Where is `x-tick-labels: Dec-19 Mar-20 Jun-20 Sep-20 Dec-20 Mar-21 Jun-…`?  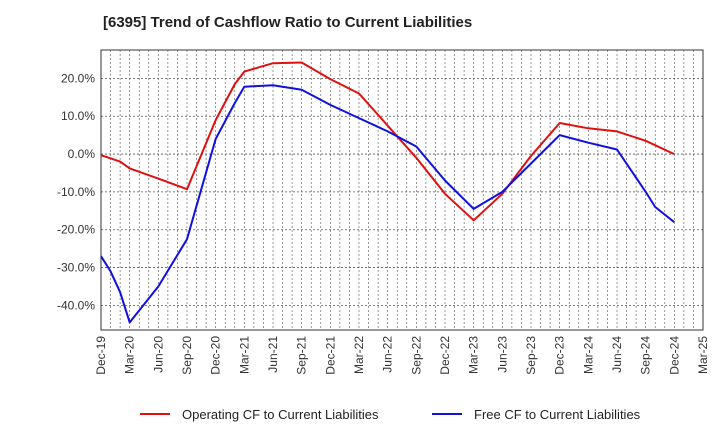
x-tick-labels: Dec-19 Mar-20 Jun-20 Sep-20 Dec-20 Mar-21 Jun-… is located at coordinates (402, 355).